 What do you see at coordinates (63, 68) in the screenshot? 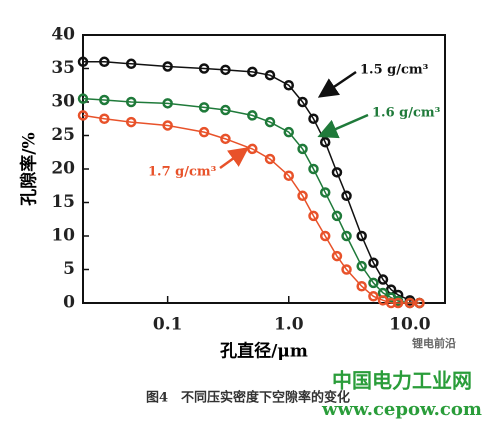
I see `y-tick-label: 35` at bounding box center [63, 68].